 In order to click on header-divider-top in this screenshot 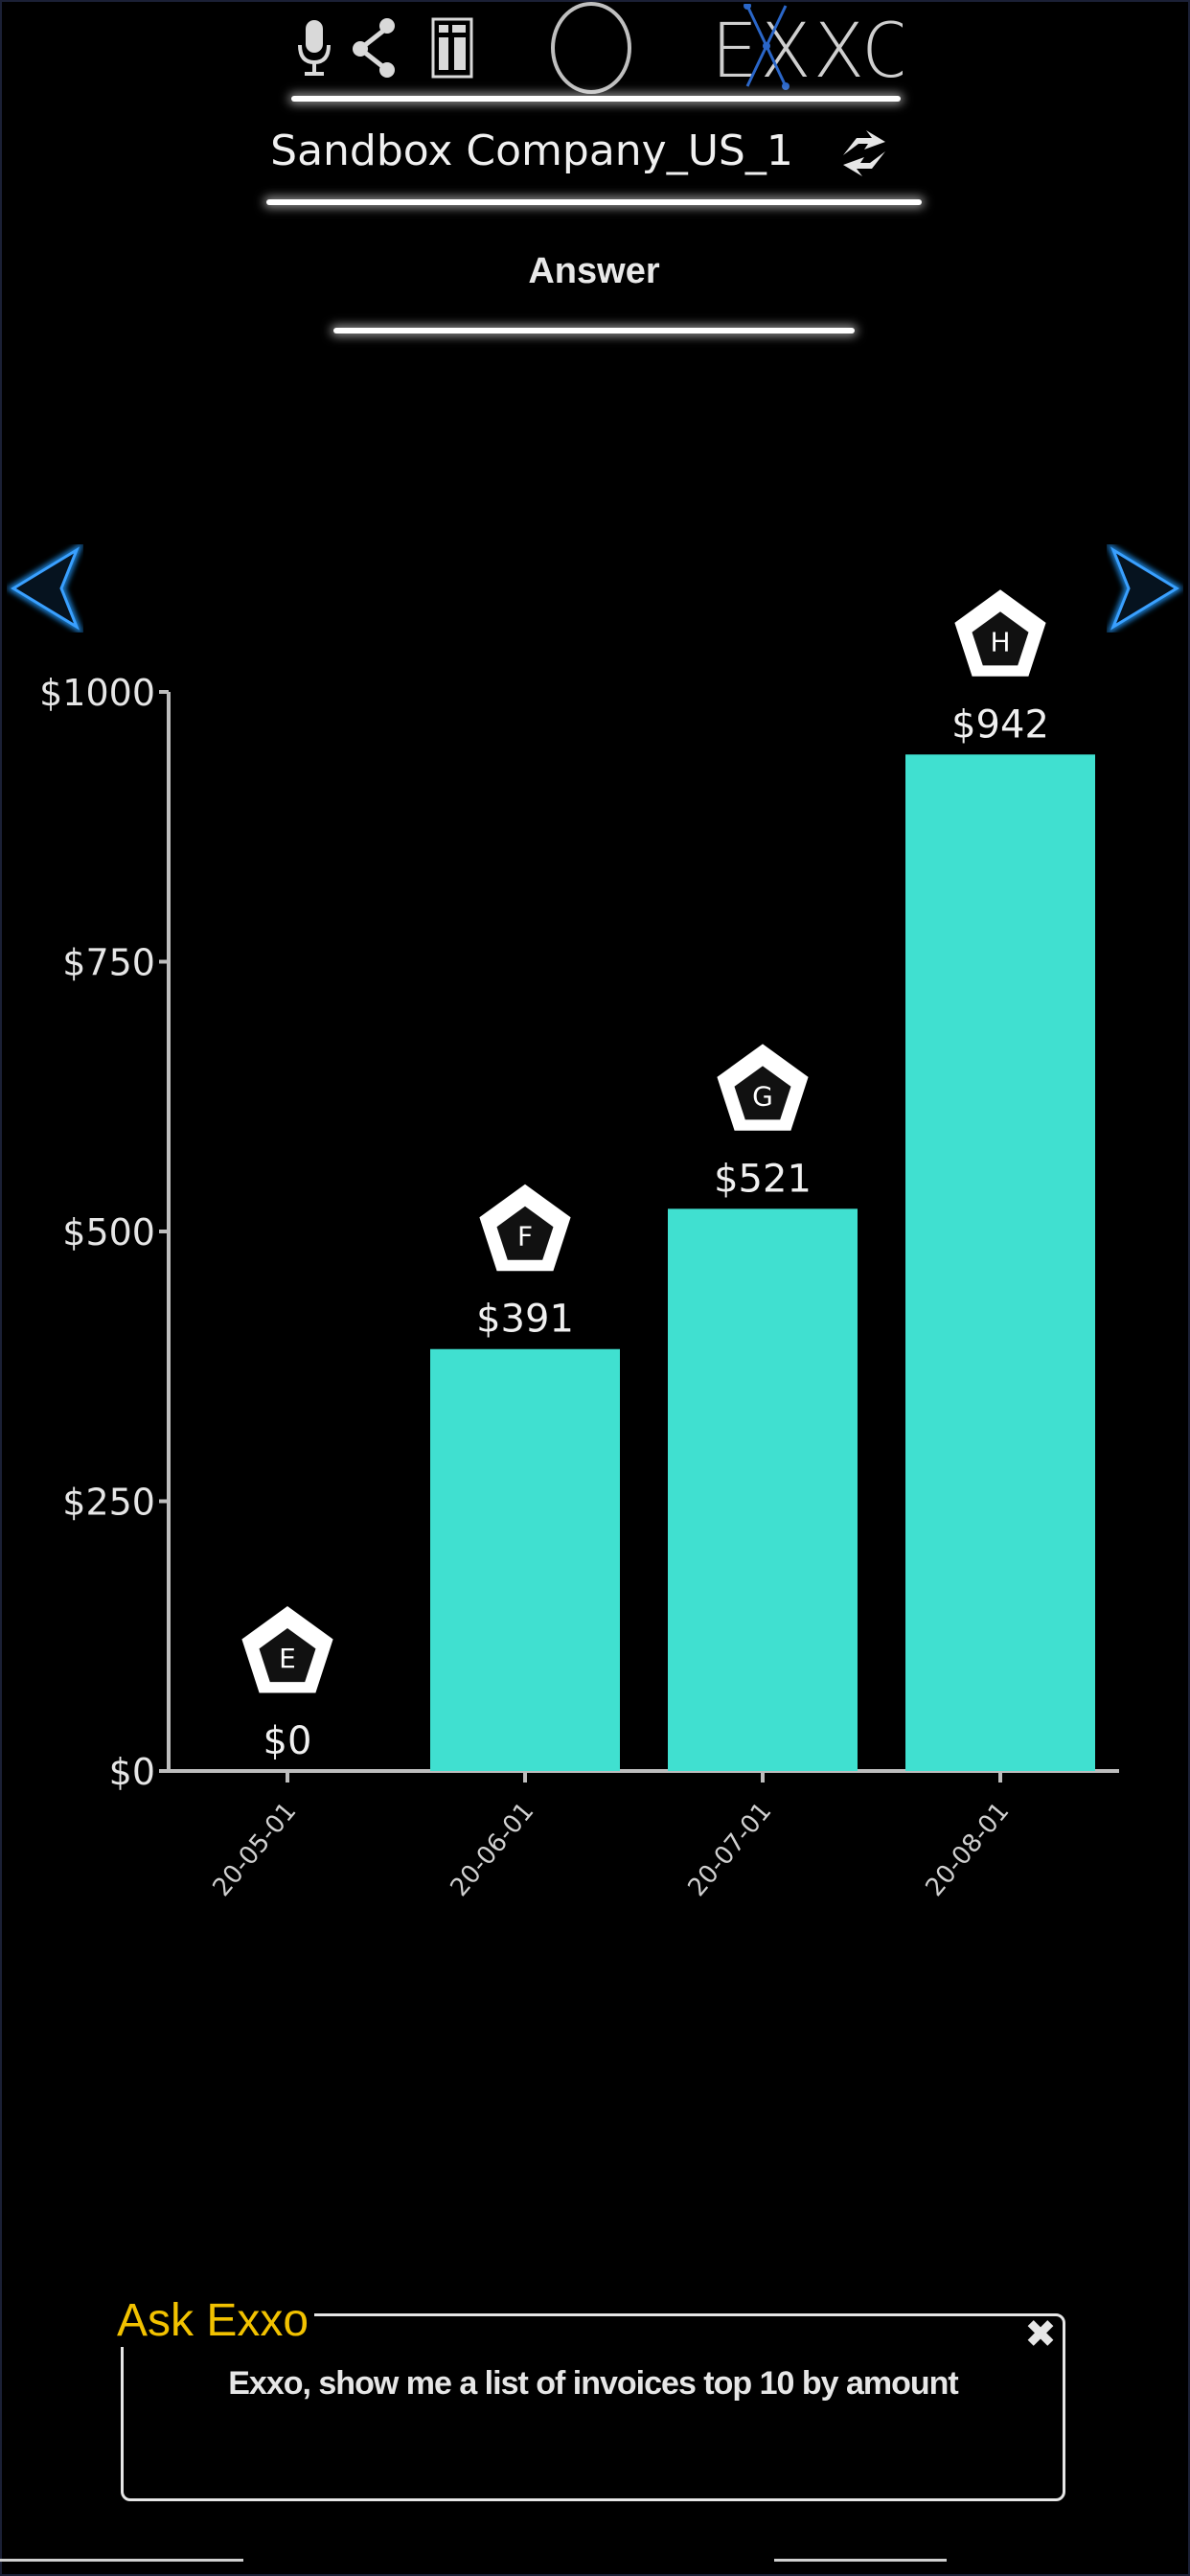, I will do `click(596, 99)`.